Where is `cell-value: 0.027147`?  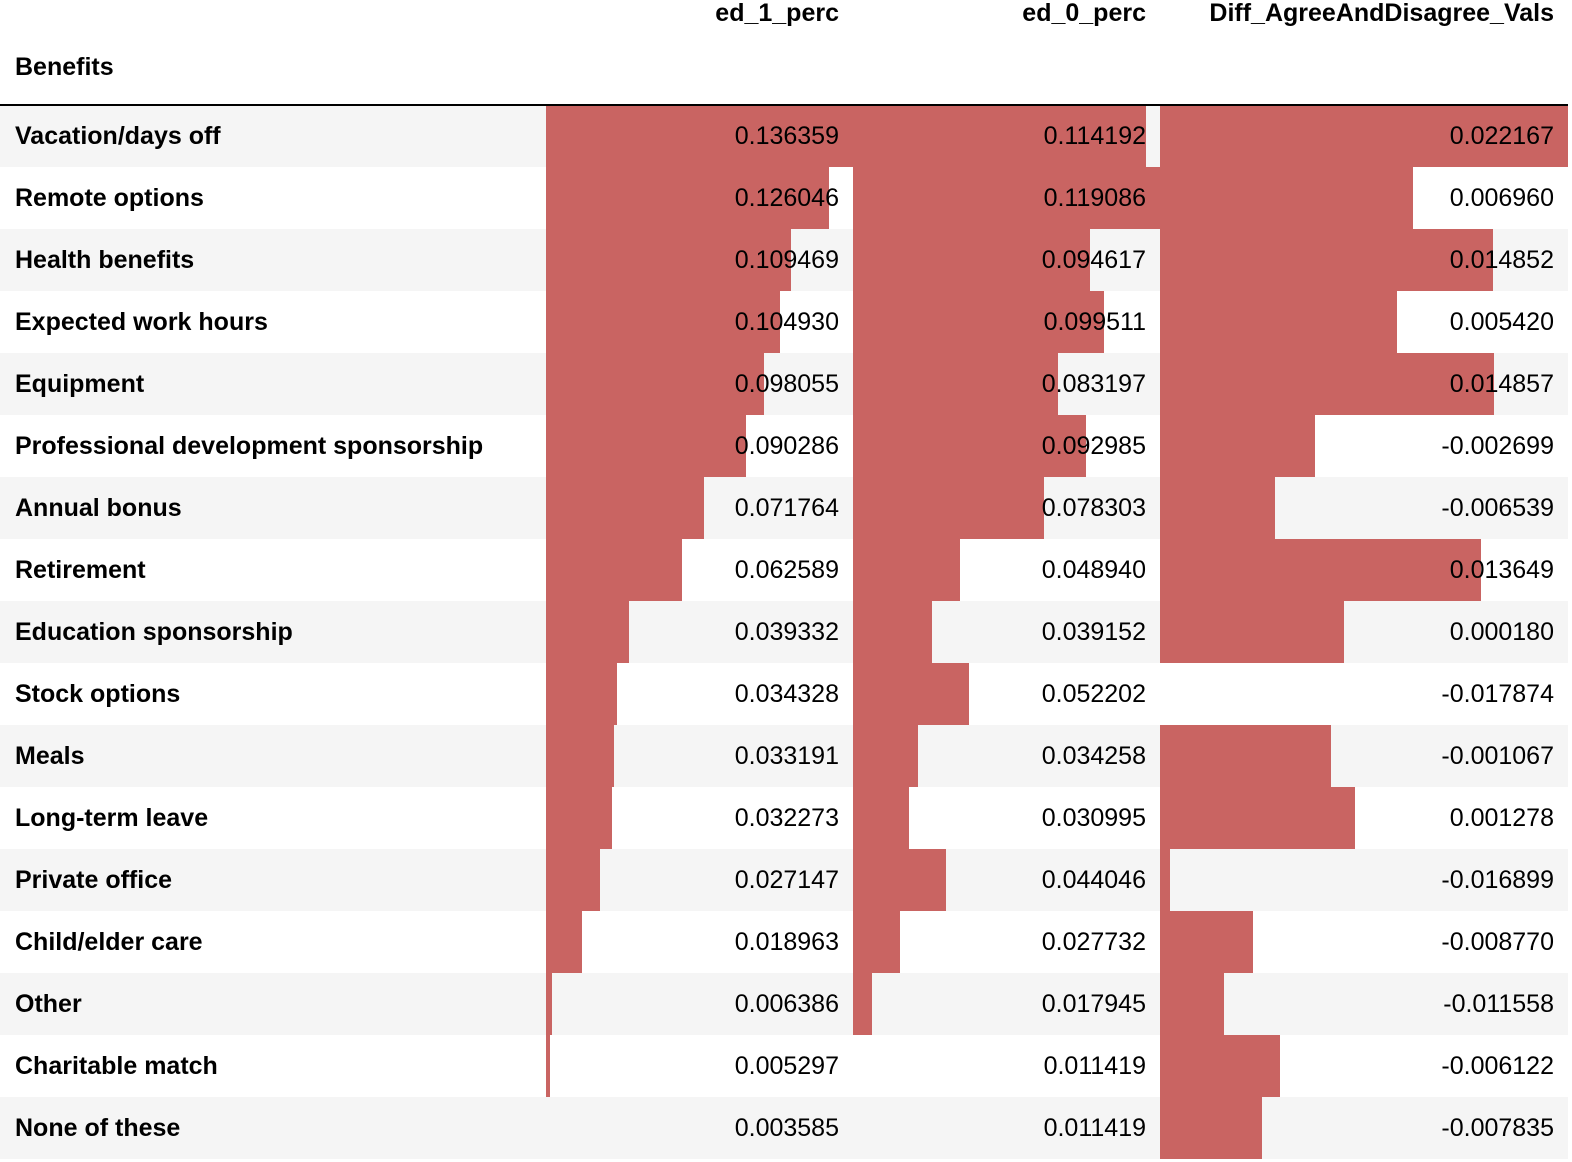 cell-value: 0.027147 is located at coordinates (786, 879).